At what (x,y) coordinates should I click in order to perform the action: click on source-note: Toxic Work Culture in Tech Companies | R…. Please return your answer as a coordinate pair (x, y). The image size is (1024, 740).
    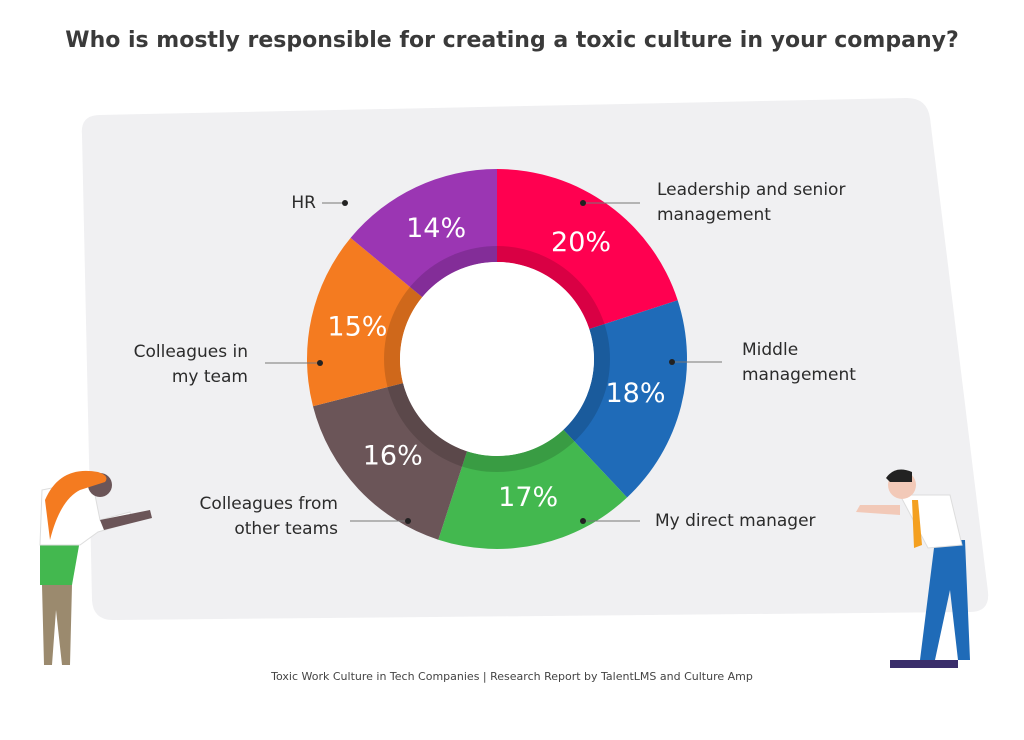
    Looking at the image, I should click on (512, 676).